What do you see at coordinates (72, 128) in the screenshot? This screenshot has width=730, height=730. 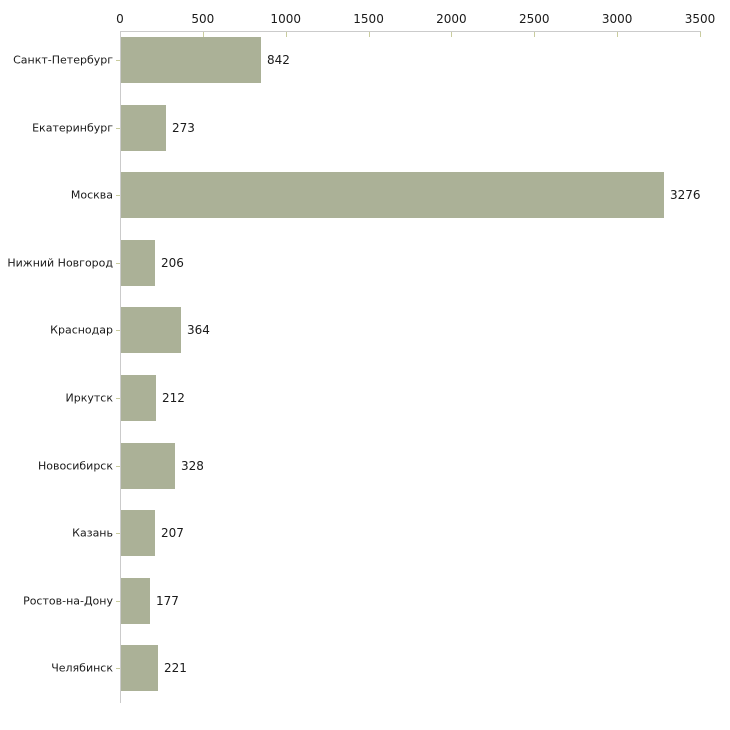 I see `category-label: Екатеринбург` at bounding box center [72, 128].